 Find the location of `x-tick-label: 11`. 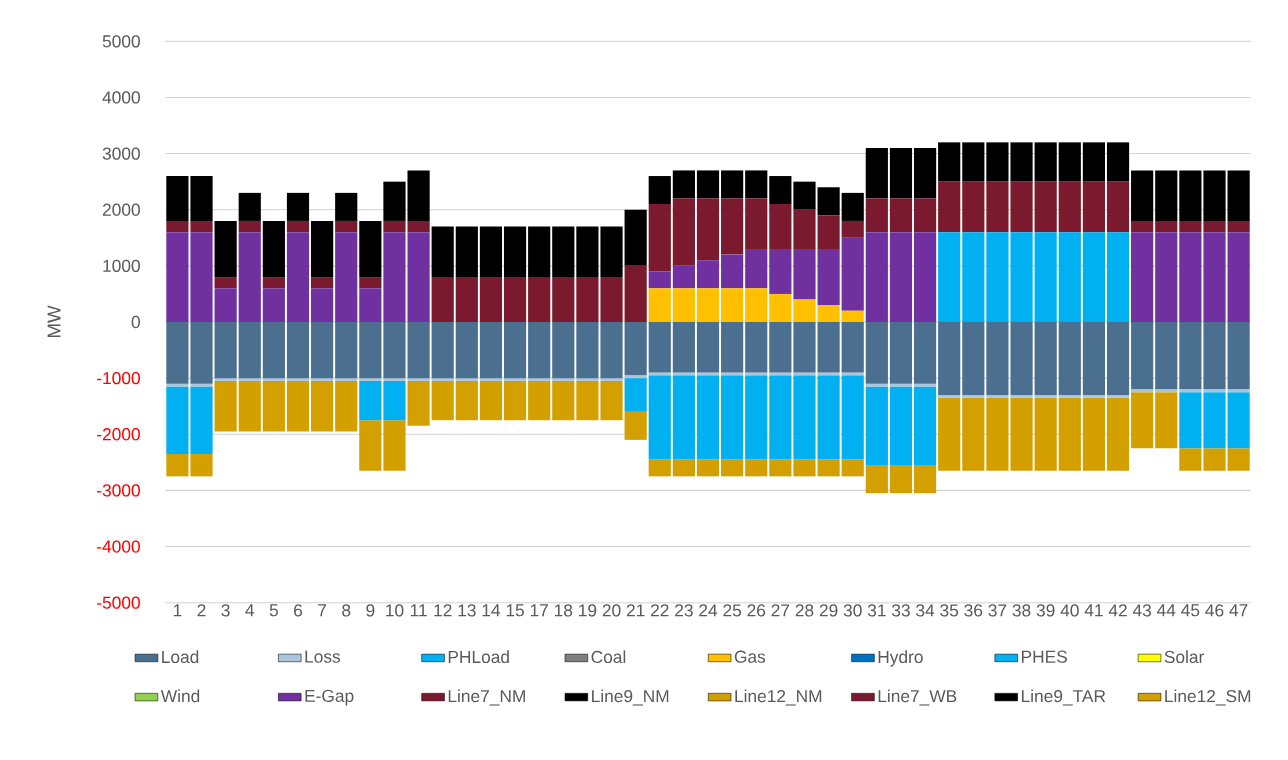

x-tick-label: 11 is located at coordinates (418, 610).